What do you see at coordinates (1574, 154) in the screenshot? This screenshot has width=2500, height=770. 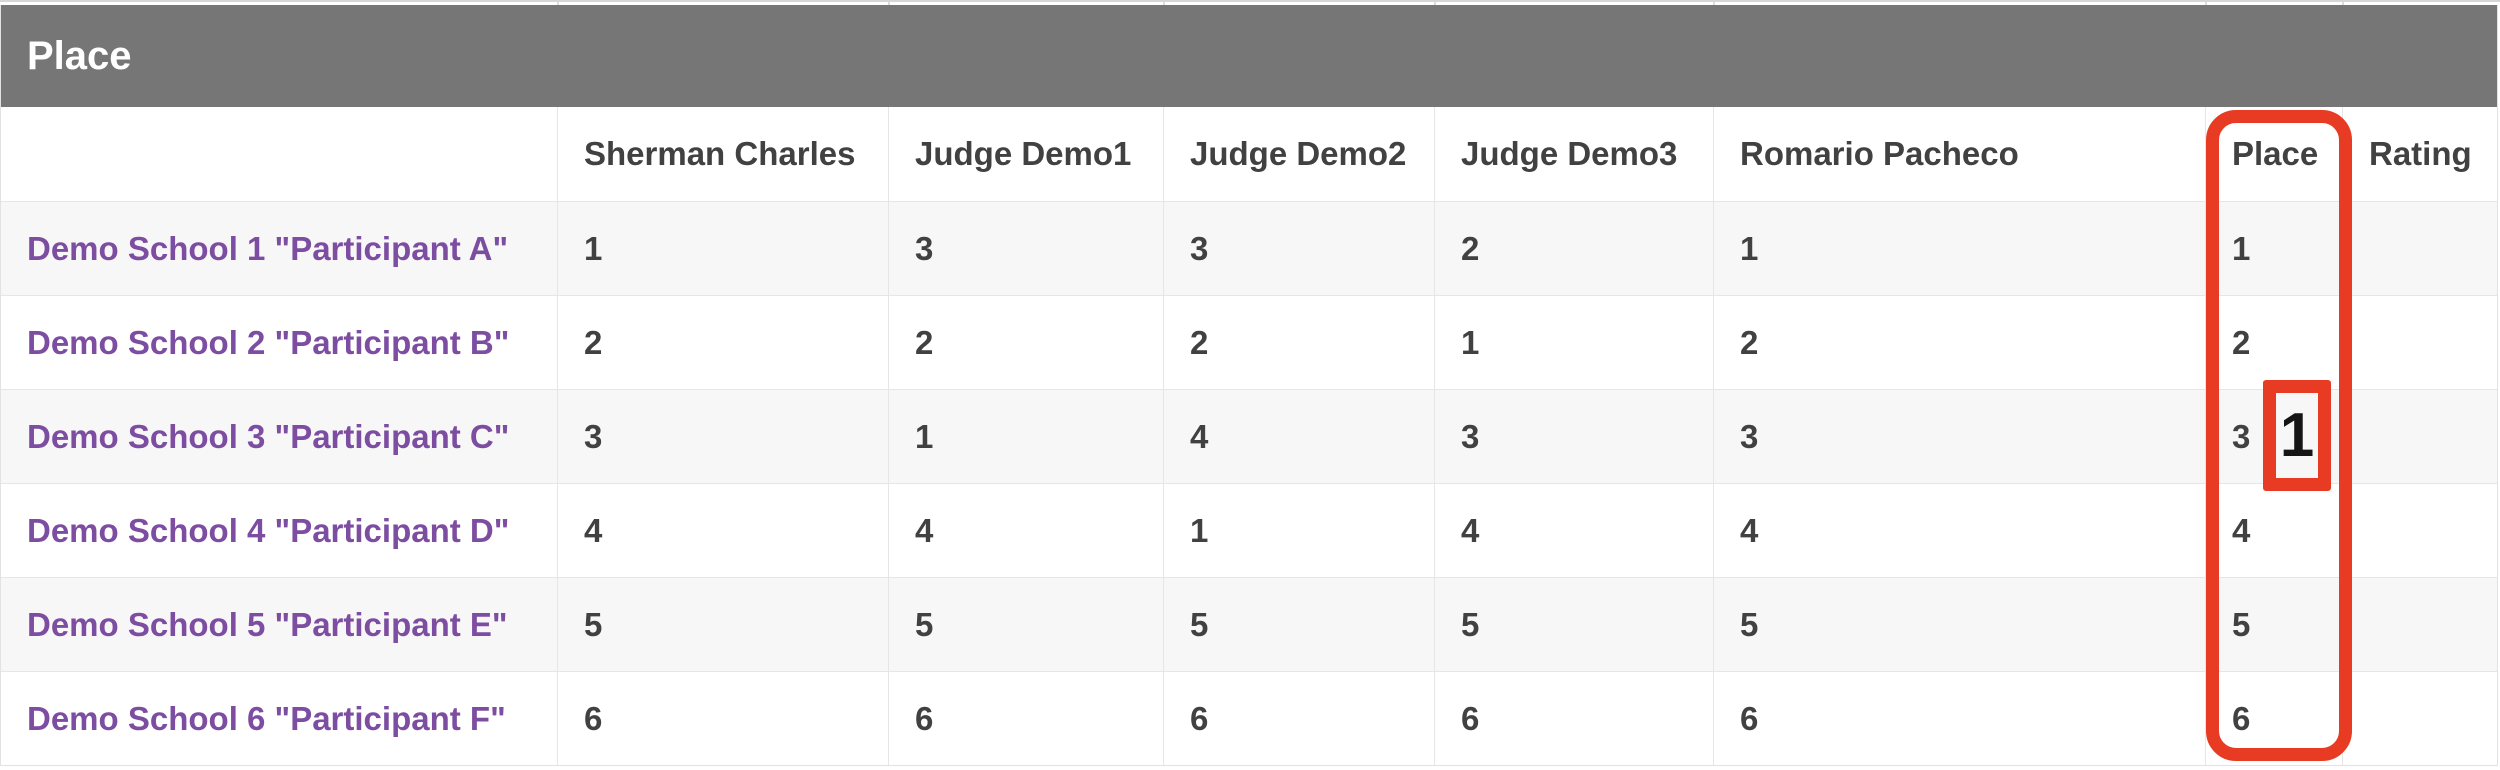 I see `column-header-judge-demo3: Judge Demo3` at bounding box center [1574, 154].